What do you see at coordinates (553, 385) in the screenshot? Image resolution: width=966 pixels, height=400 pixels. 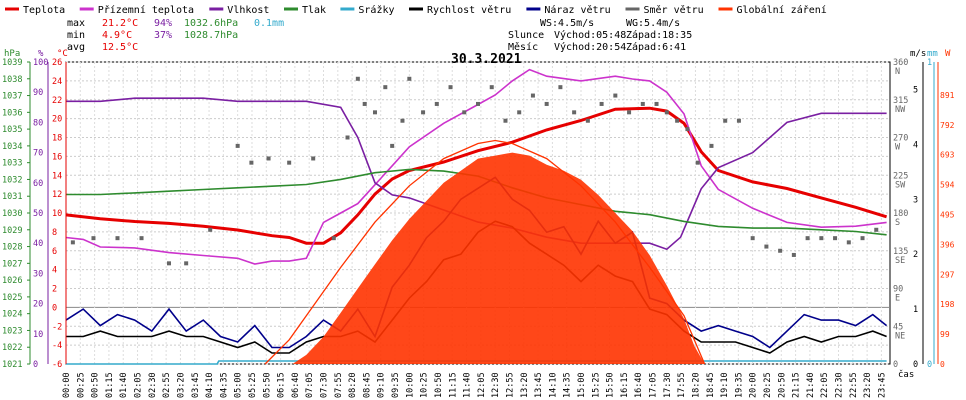 I see `time-tick-label: 14:10` at bounding box center [553, 385].